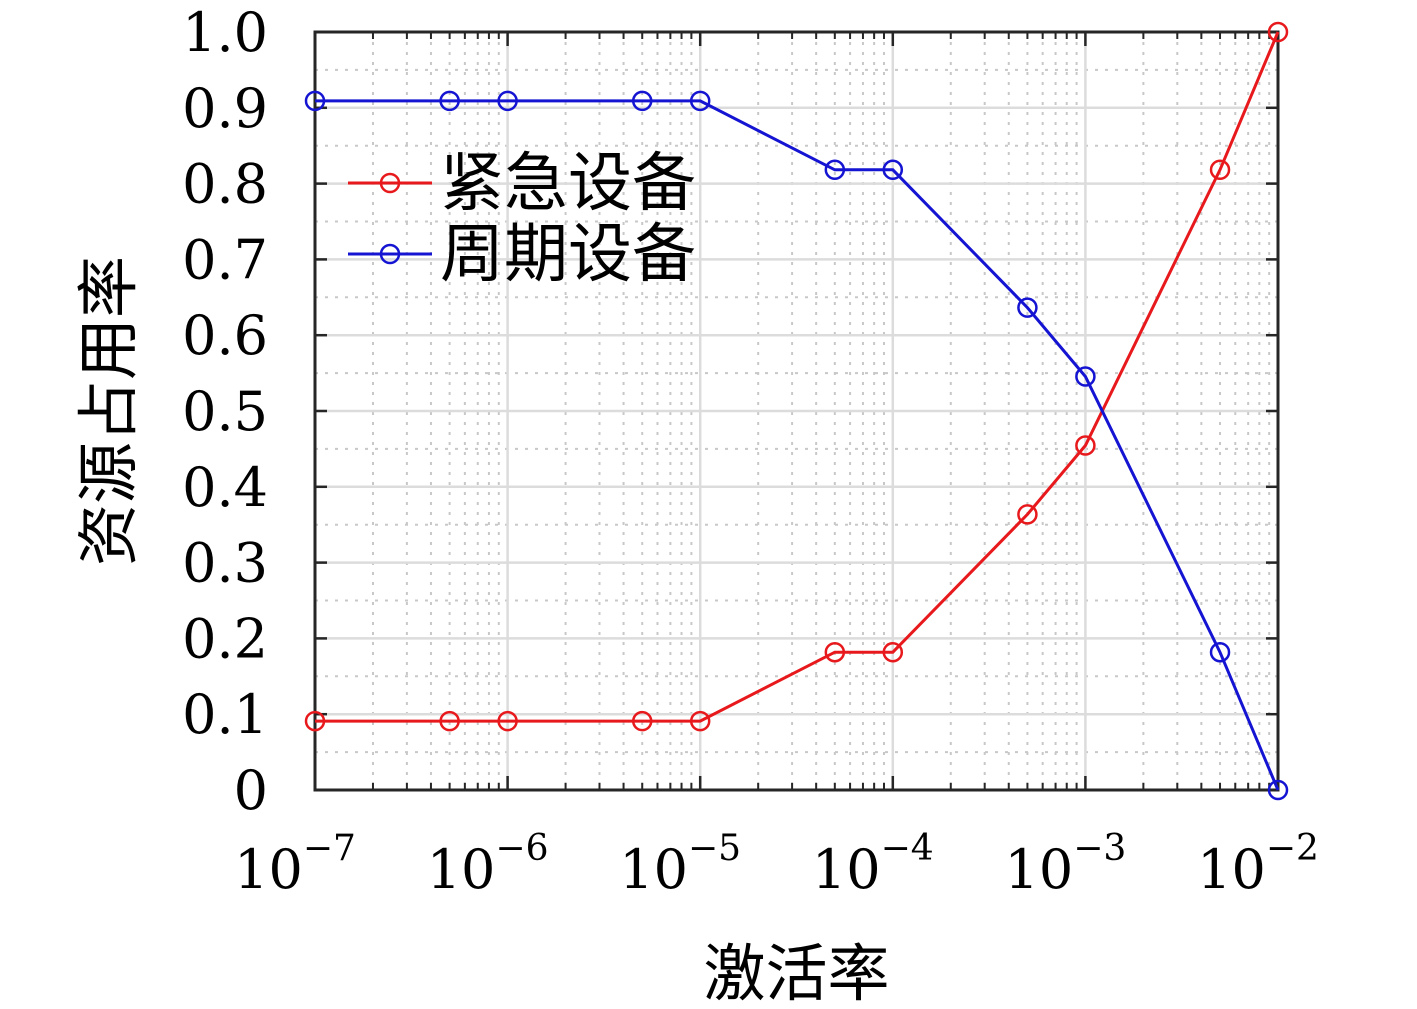  I want to click on y-tick-label: 0.7, so click(225, 259).